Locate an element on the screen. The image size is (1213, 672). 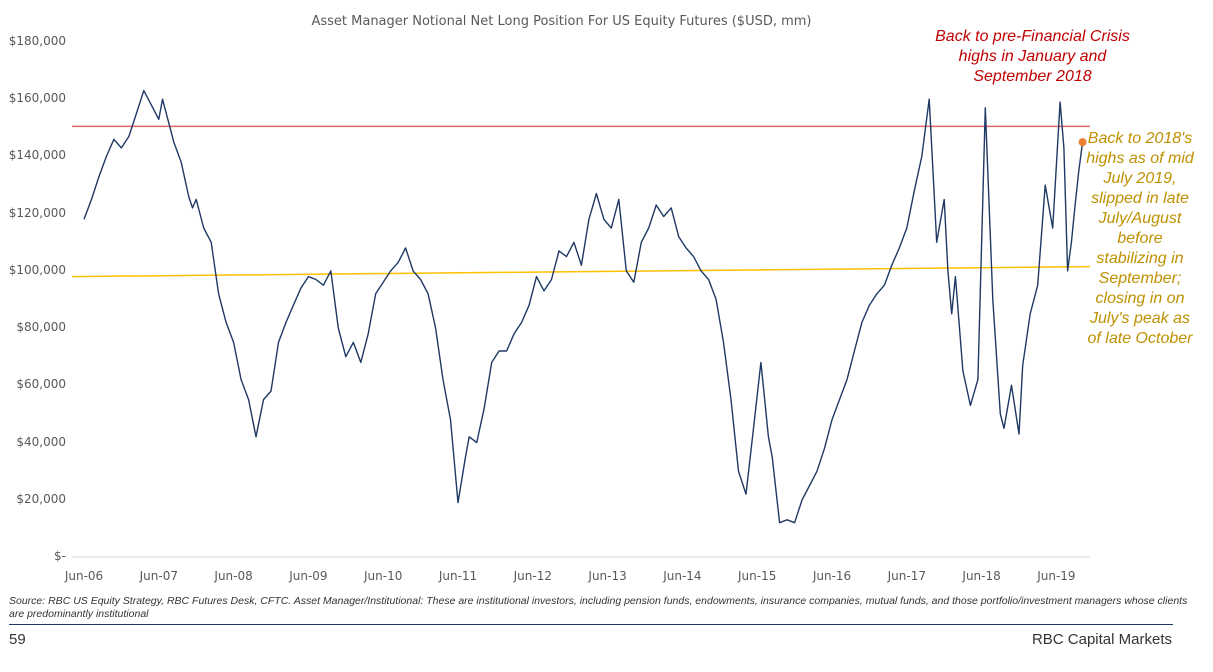
x-tick-label: Jun-11 is located at coordinates (458, 576).